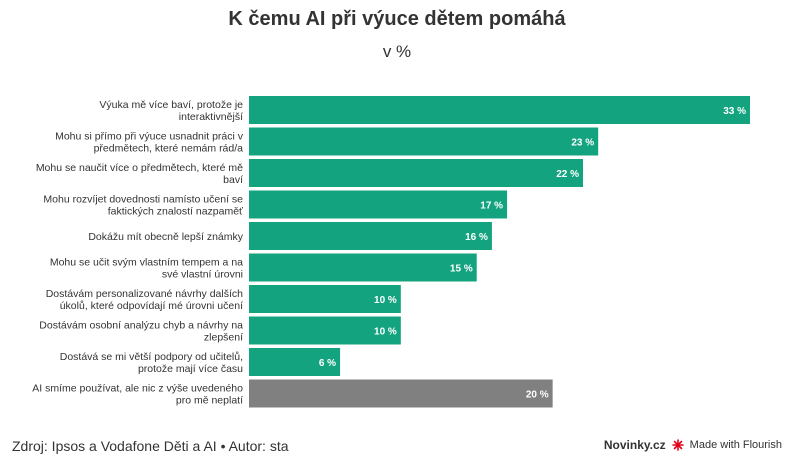  What do you see at coordinates (677, 445) in the screenshot?
I see `flourish-logo-icon` at bounding box center [677, 445].